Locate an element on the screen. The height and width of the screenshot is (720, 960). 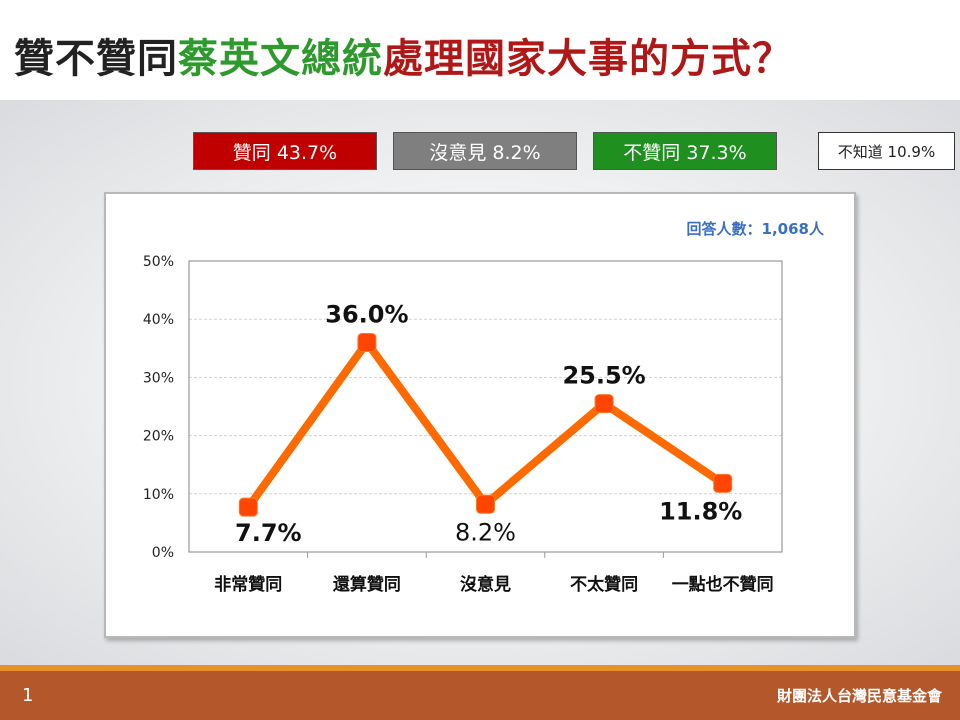
data-label: 11.8% is located at coordinates (700, 511).